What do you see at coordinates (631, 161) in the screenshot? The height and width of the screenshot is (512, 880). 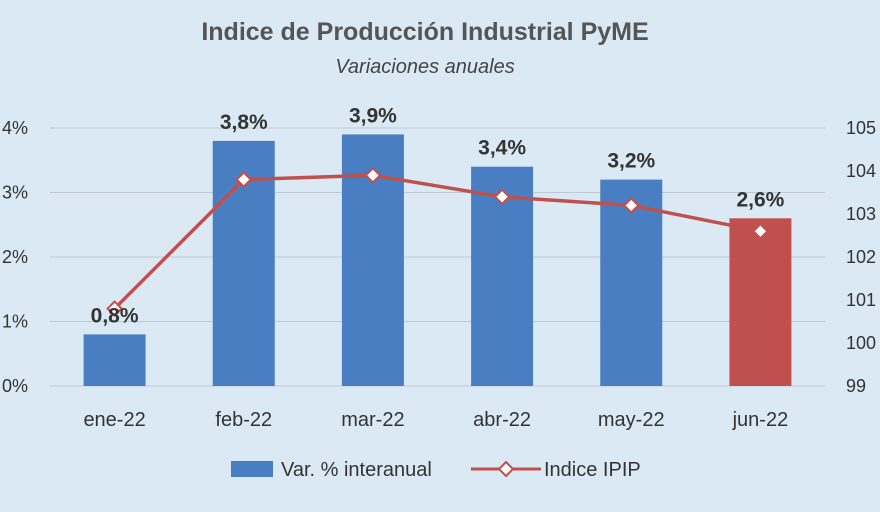 I see `bar-data-label: 3,2%` at bounding box center [631, 161].